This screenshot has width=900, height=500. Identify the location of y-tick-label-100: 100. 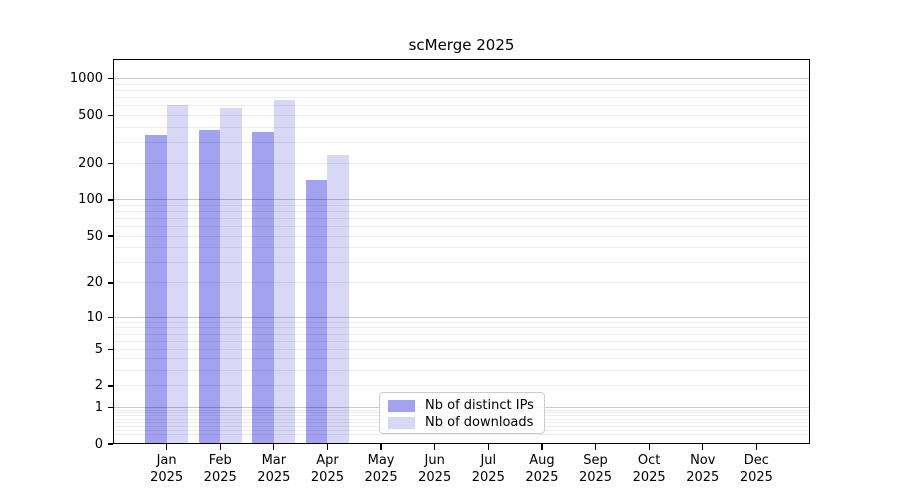
(90, 200).